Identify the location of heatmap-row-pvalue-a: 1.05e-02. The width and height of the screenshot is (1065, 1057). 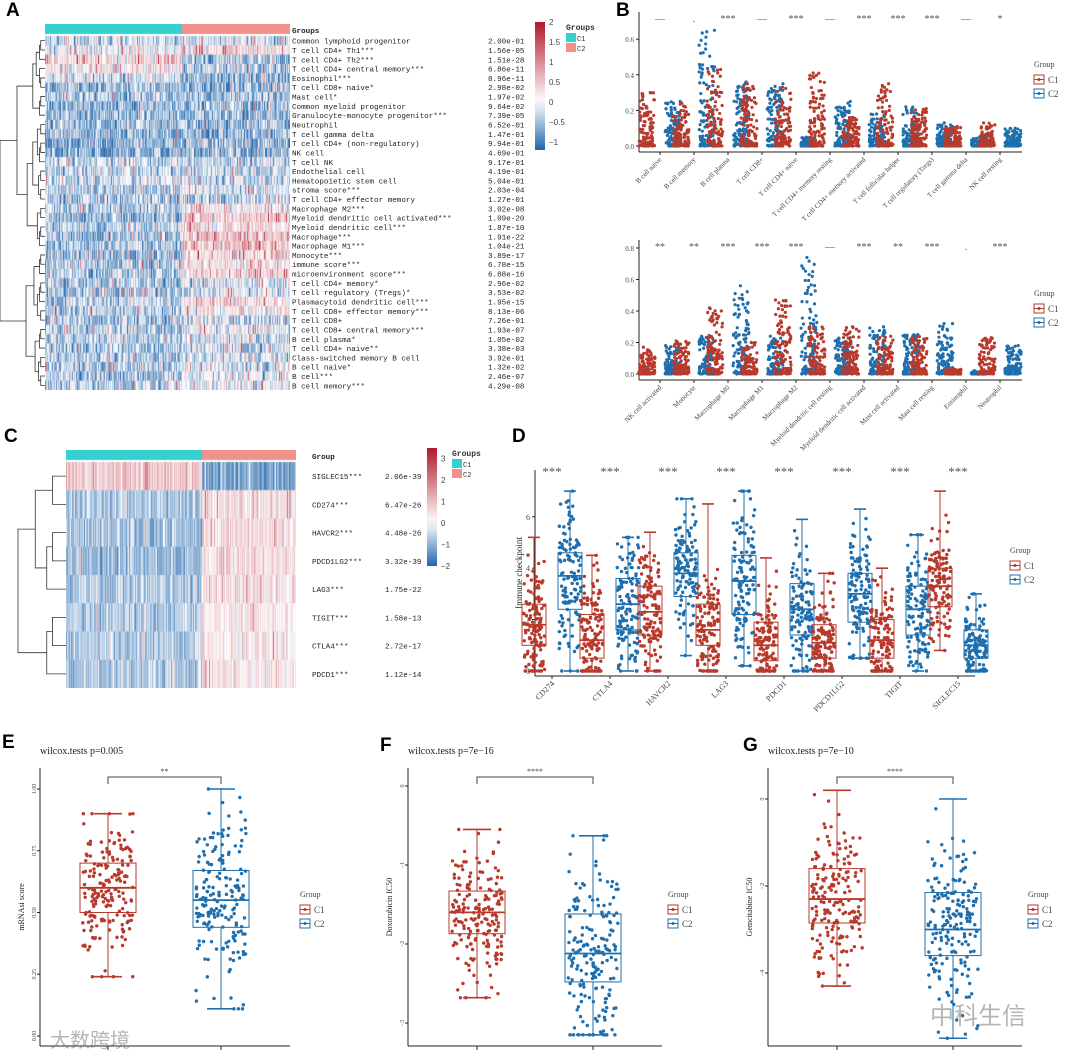
(506, 341).